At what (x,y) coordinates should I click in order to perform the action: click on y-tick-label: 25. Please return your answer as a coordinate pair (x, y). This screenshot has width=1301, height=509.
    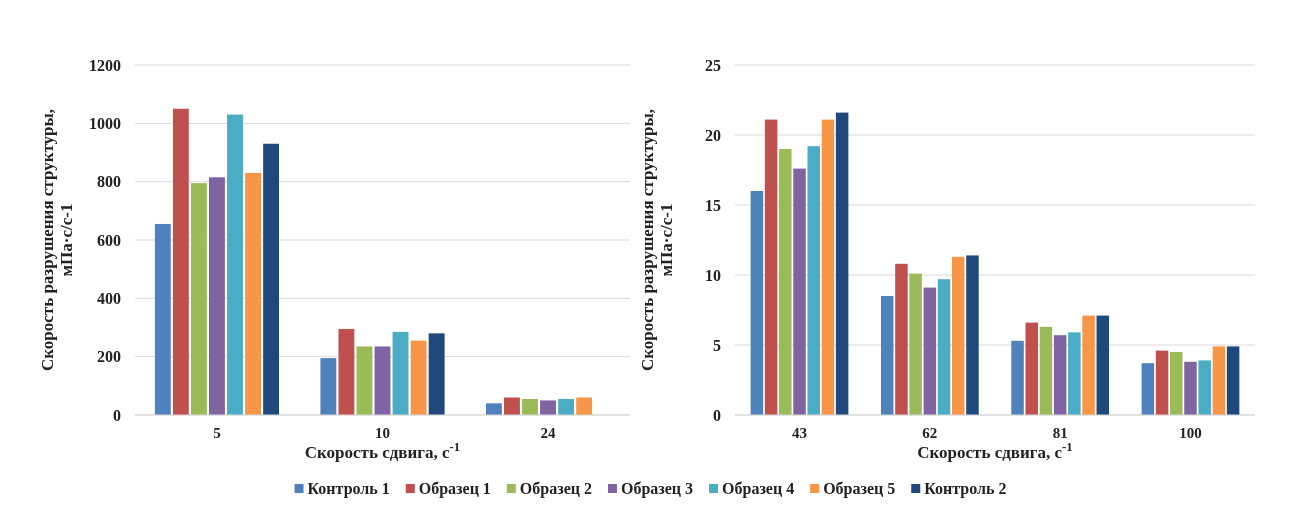
    Looking at the image, I should click on (713, 65).